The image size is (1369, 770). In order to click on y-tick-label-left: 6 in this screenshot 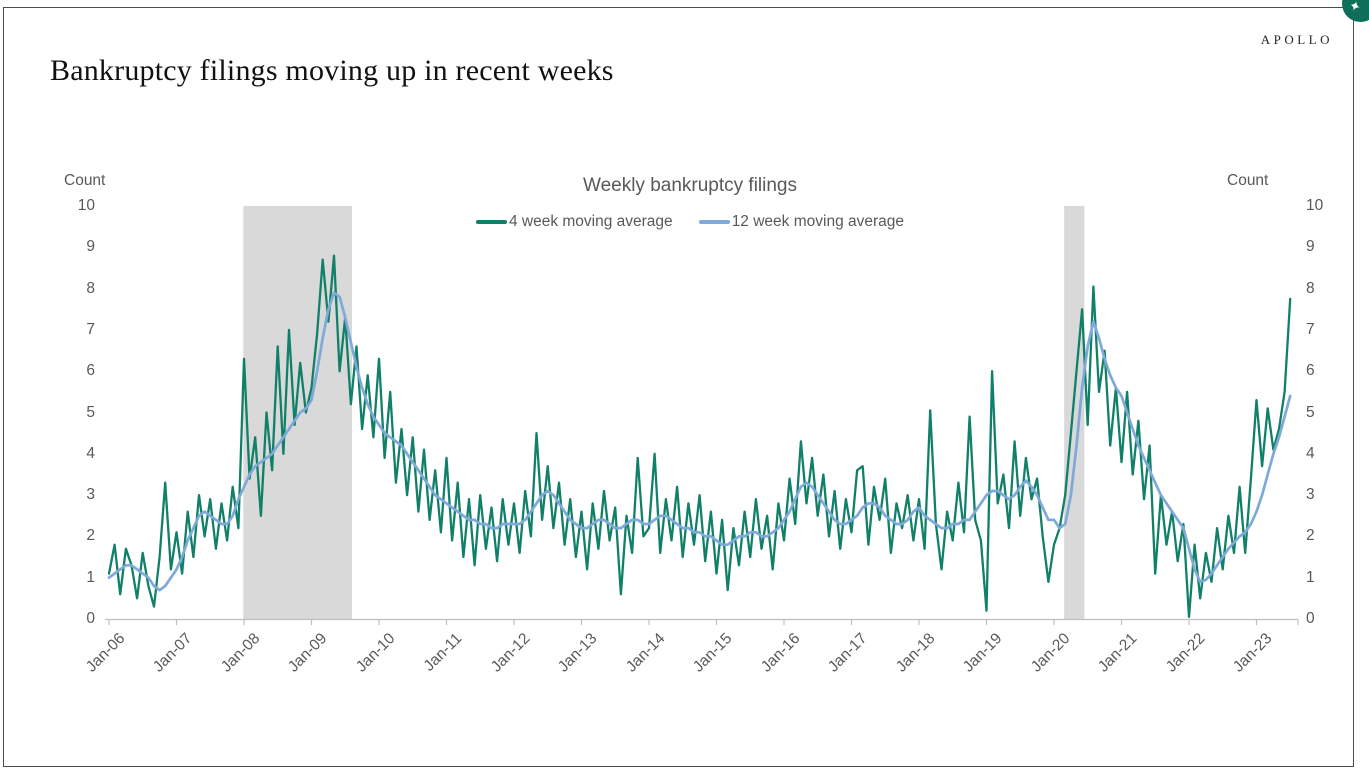, I will do `click(90, 371)`.